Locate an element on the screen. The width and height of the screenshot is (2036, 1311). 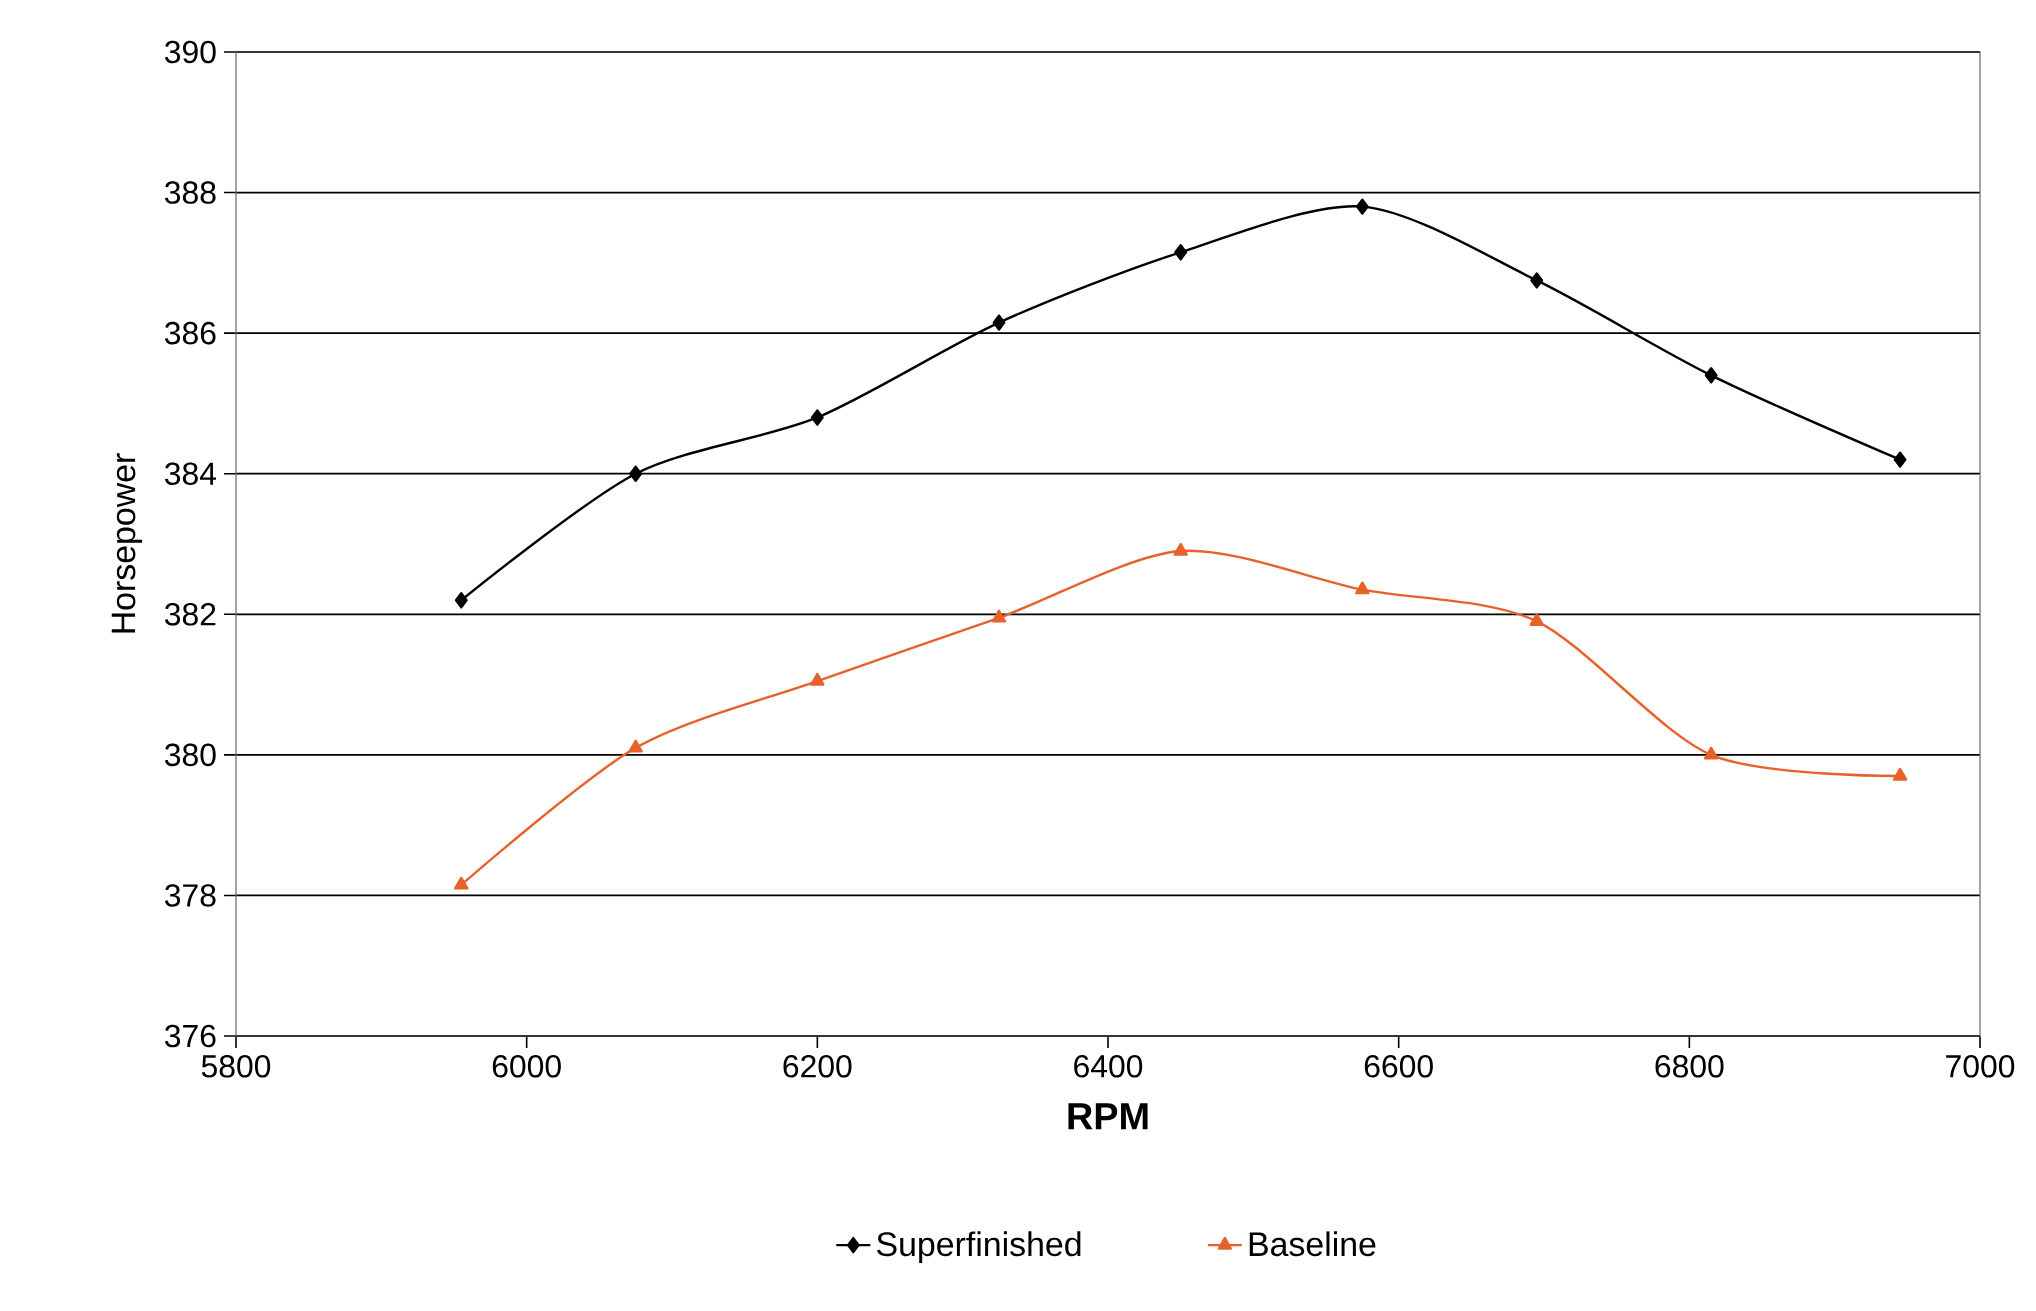
y-tick-label: 390 is located at coordinates (190, 52).